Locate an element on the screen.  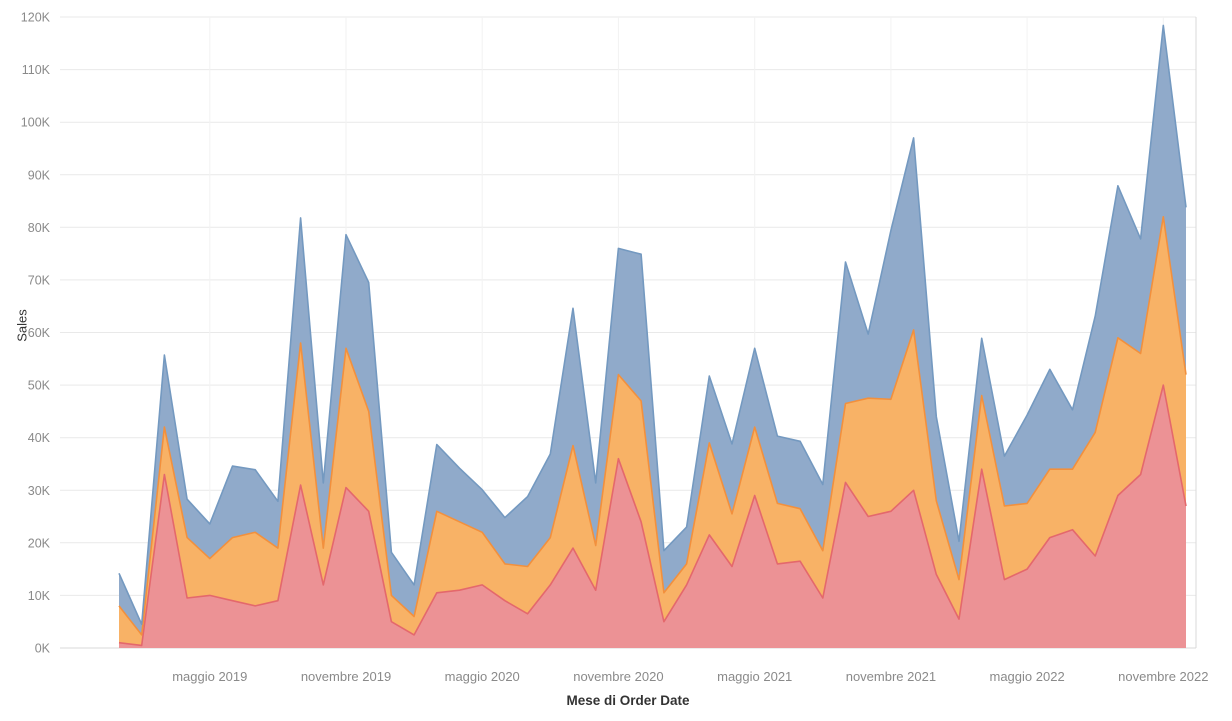
y-tick-label: 0K is located at coordinates (43, 649).